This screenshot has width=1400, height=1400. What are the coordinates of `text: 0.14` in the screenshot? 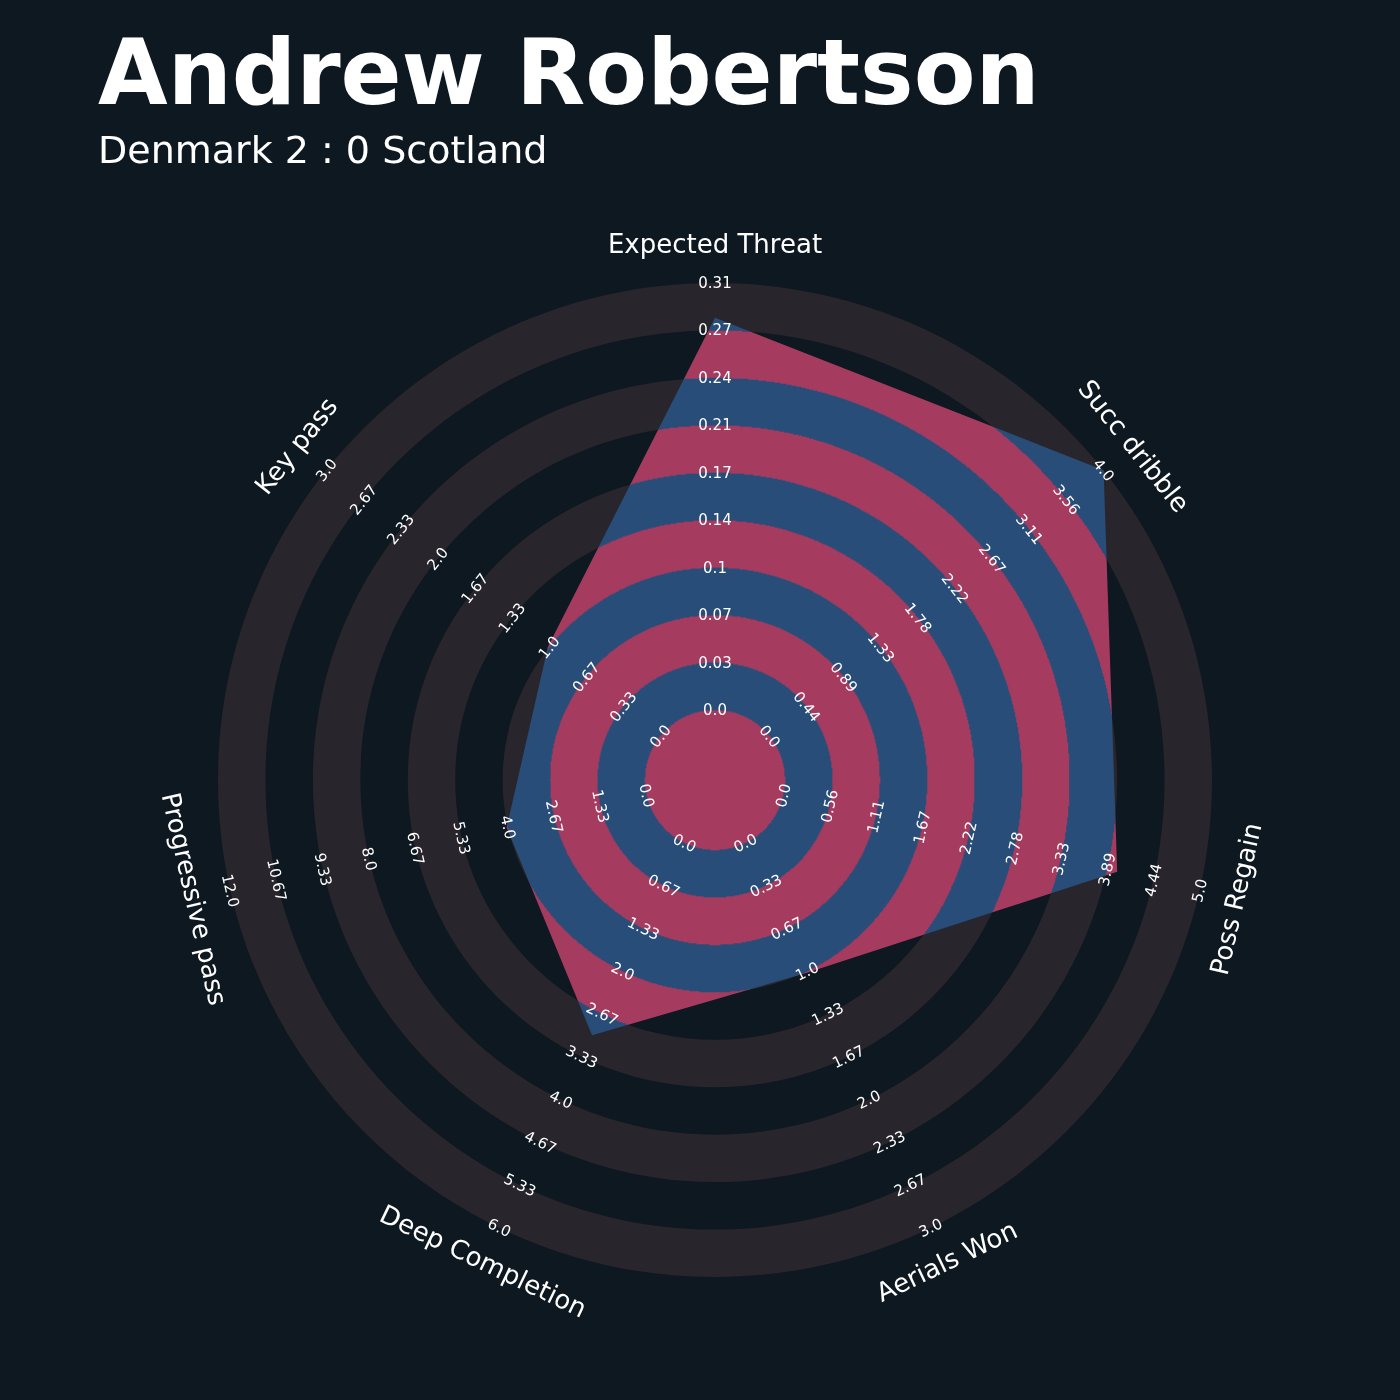 It's located at (715, 520).